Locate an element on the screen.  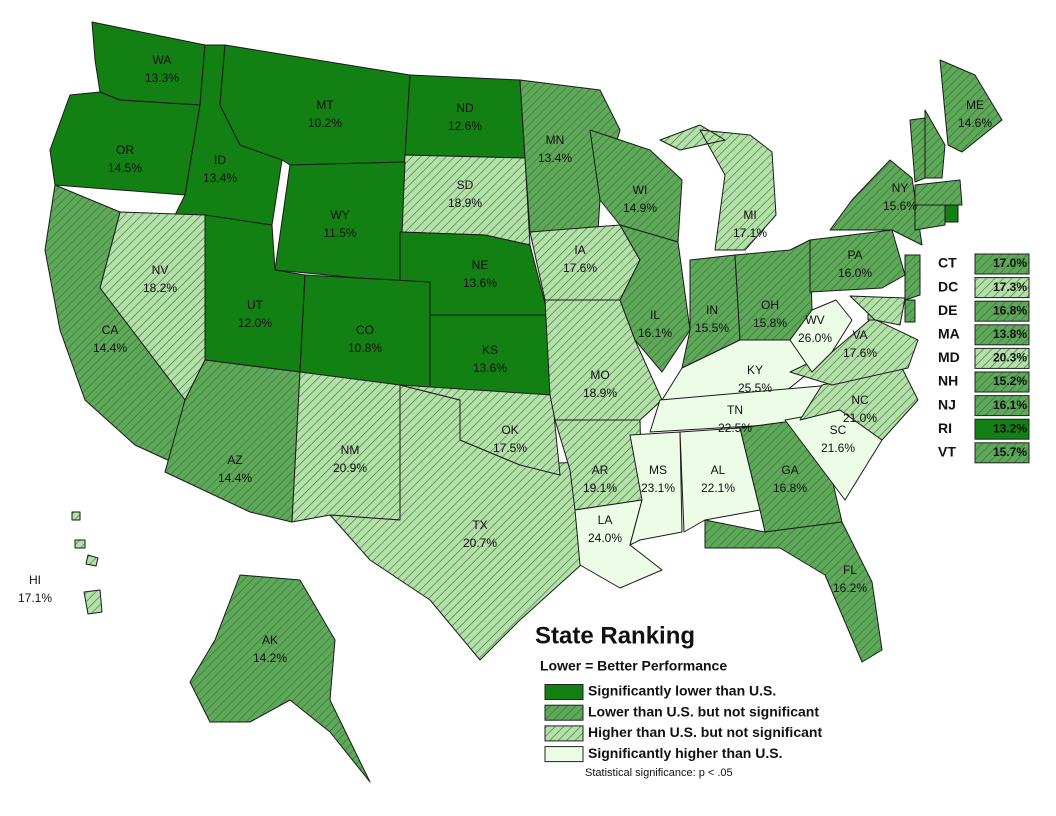
legend-title: State Ranking is located at coordinates (615, 635).